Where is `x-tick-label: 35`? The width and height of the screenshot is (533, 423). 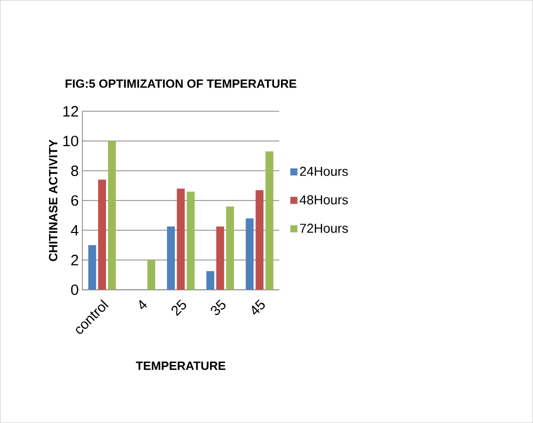 x-tick-label: 35 is located at coordinates (218, 308).